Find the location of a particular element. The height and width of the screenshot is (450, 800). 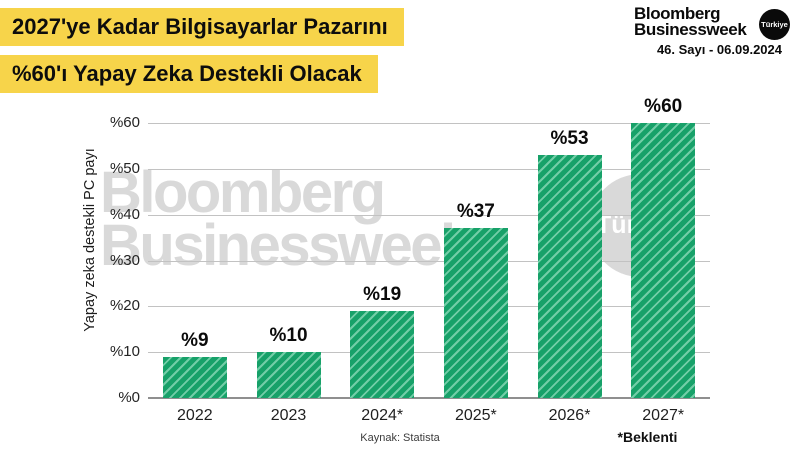

bar-value-label: %10 is located at coordinates (288, 336).